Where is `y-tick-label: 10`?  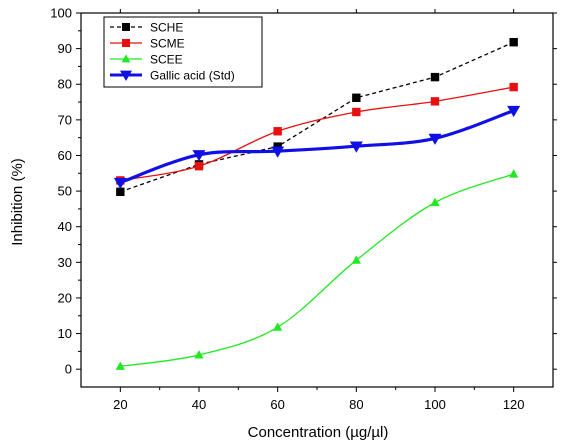 y-tick-label: 10 is located at coordinates (65, 333).